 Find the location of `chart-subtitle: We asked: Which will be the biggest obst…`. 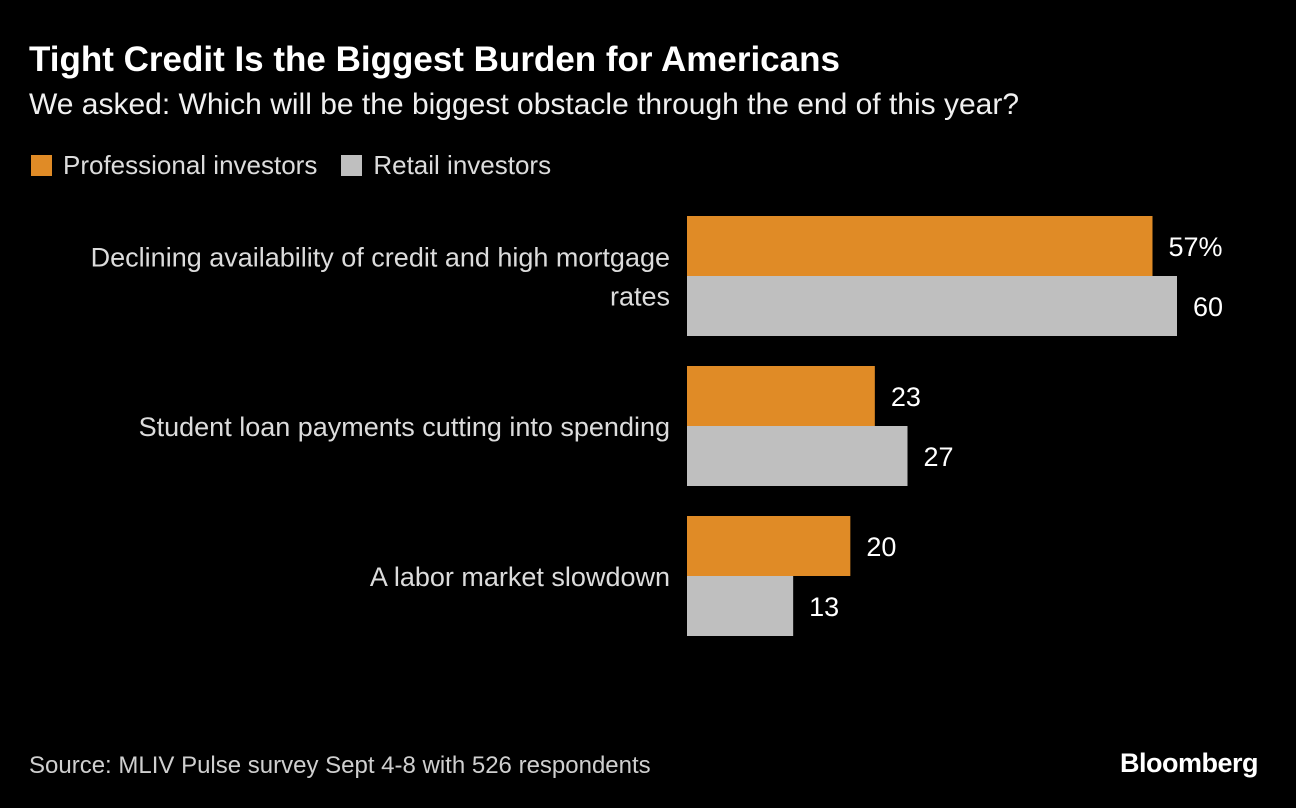

chart-subtitle: We asked: Which will be the biggest obst… is located at coordinates (524, 104).